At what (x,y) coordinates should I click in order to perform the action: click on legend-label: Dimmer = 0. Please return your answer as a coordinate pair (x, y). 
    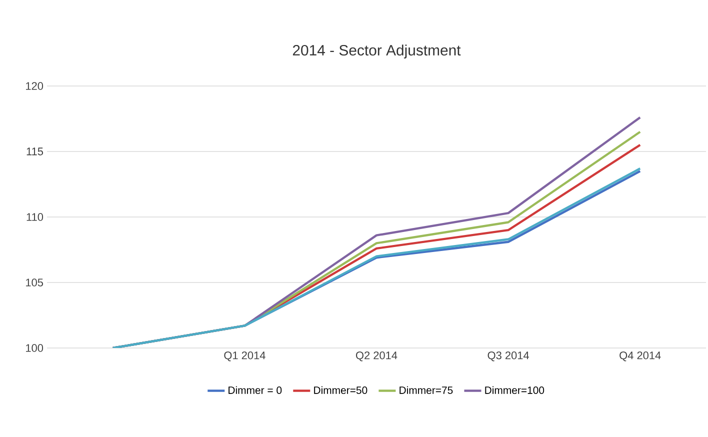
    Looking at the image, I should click on (255, 390).